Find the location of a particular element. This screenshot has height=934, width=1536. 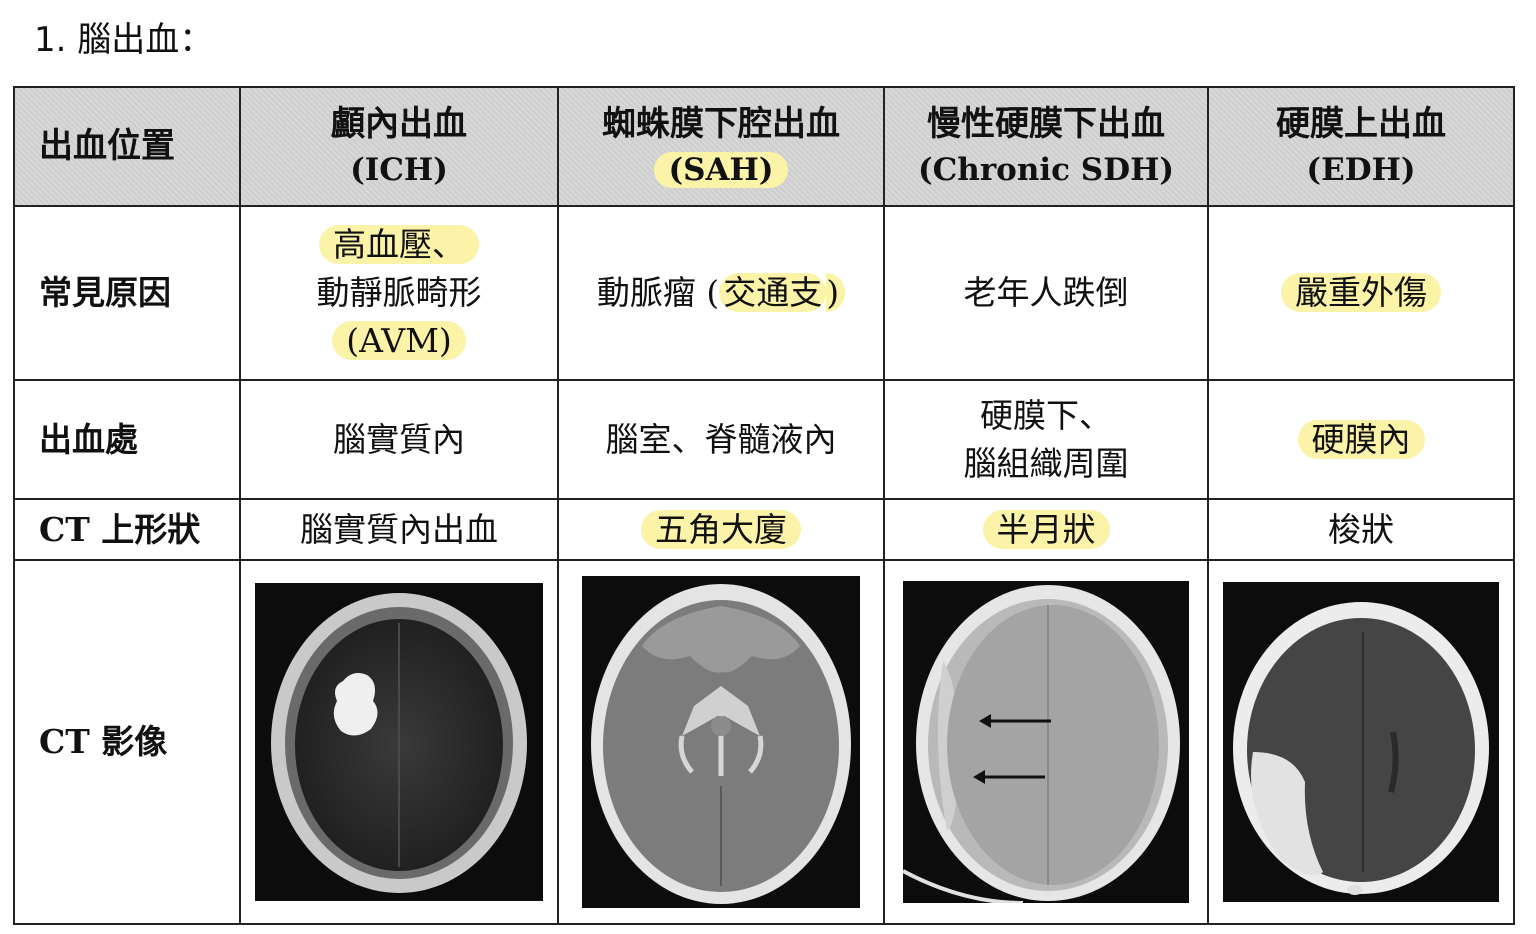

cause-label: 常見原因 is located at coordinates (127, 293).